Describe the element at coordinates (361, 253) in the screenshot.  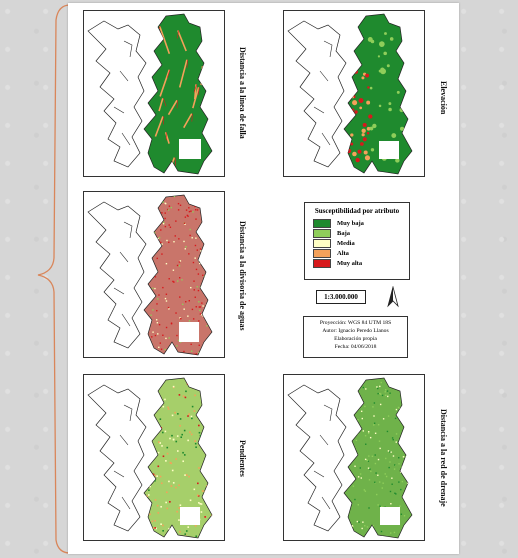
I see `legend-row: Alta` at that location.